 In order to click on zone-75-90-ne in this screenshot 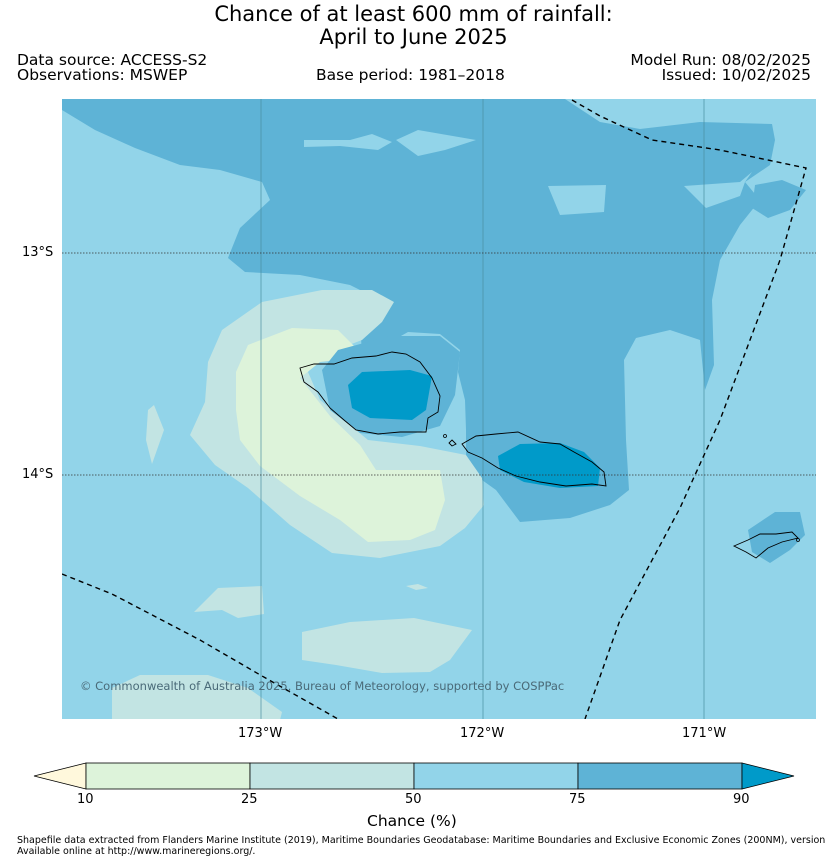, I will do `click(779, 199)`.